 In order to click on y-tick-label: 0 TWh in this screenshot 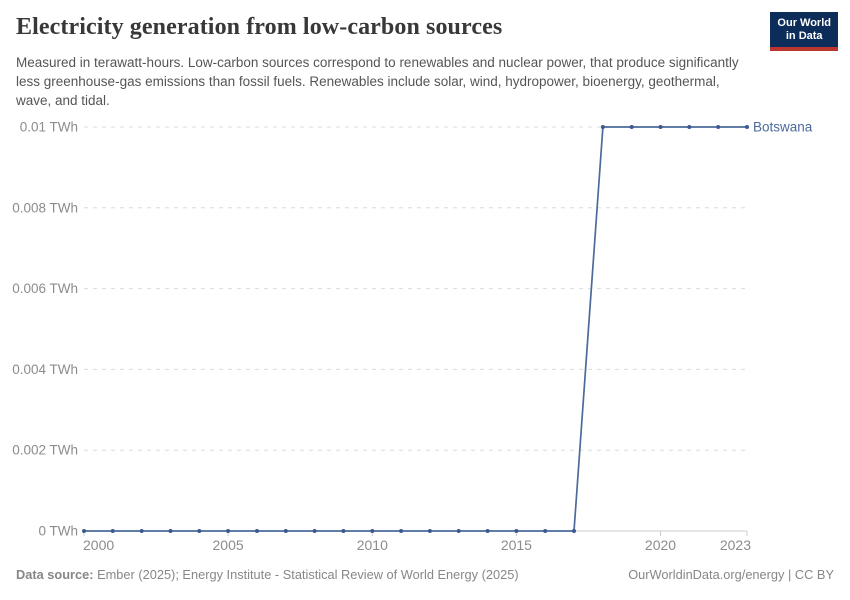, I will do `click(58, 531)`.